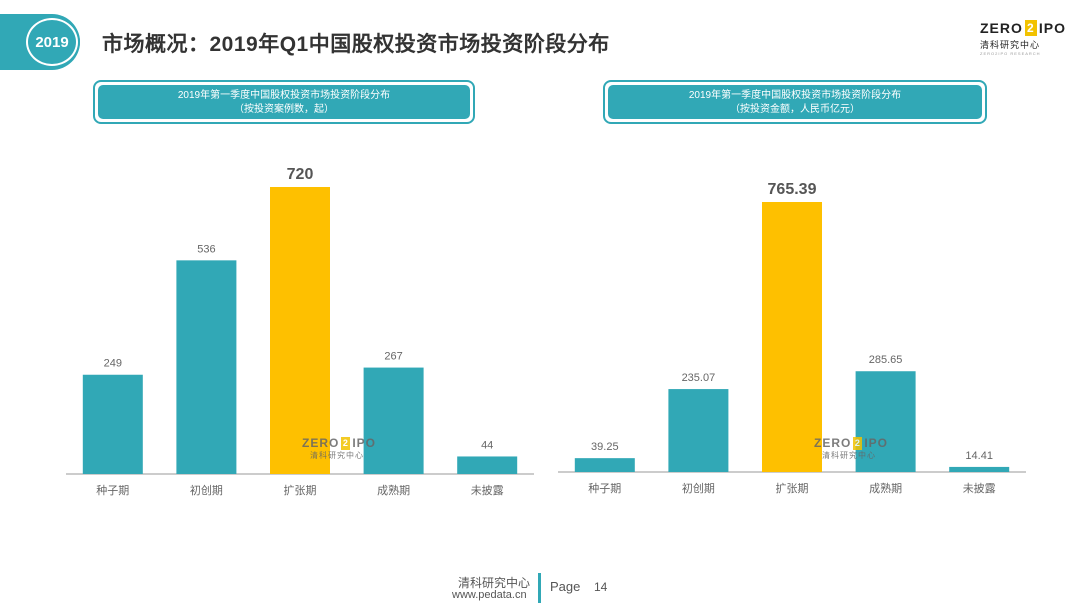 The image size is (1080, 607). Describe the element at coordinates (112, 490) in the screenshot. I see `left-tick-label-0: 种子期` at that location.